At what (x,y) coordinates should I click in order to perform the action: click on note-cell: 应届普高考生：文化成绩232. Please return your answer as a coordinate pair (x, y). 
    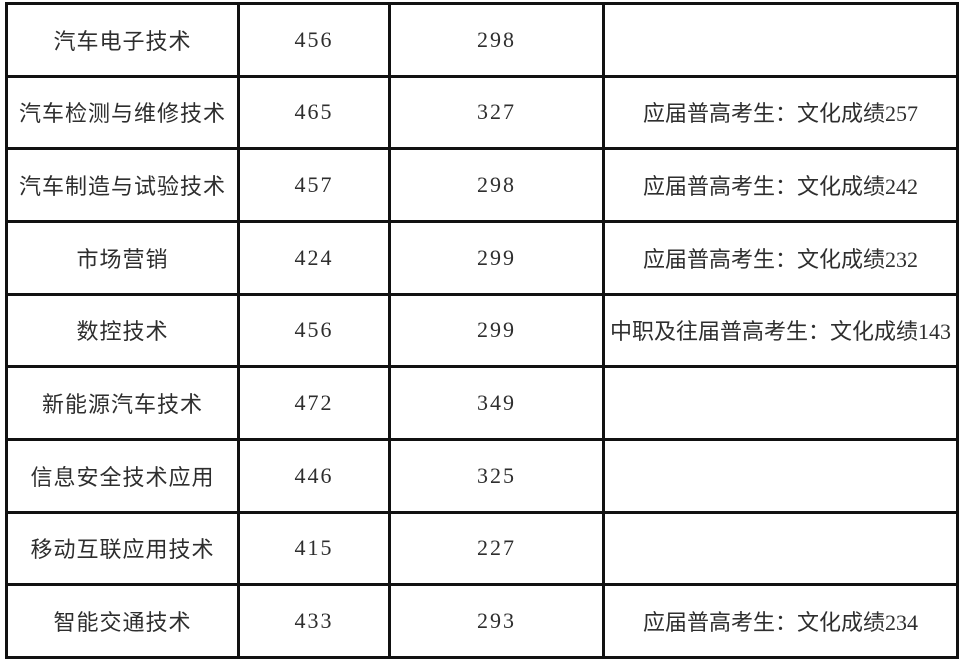
    Looking at the image, I should click on (780, 257).